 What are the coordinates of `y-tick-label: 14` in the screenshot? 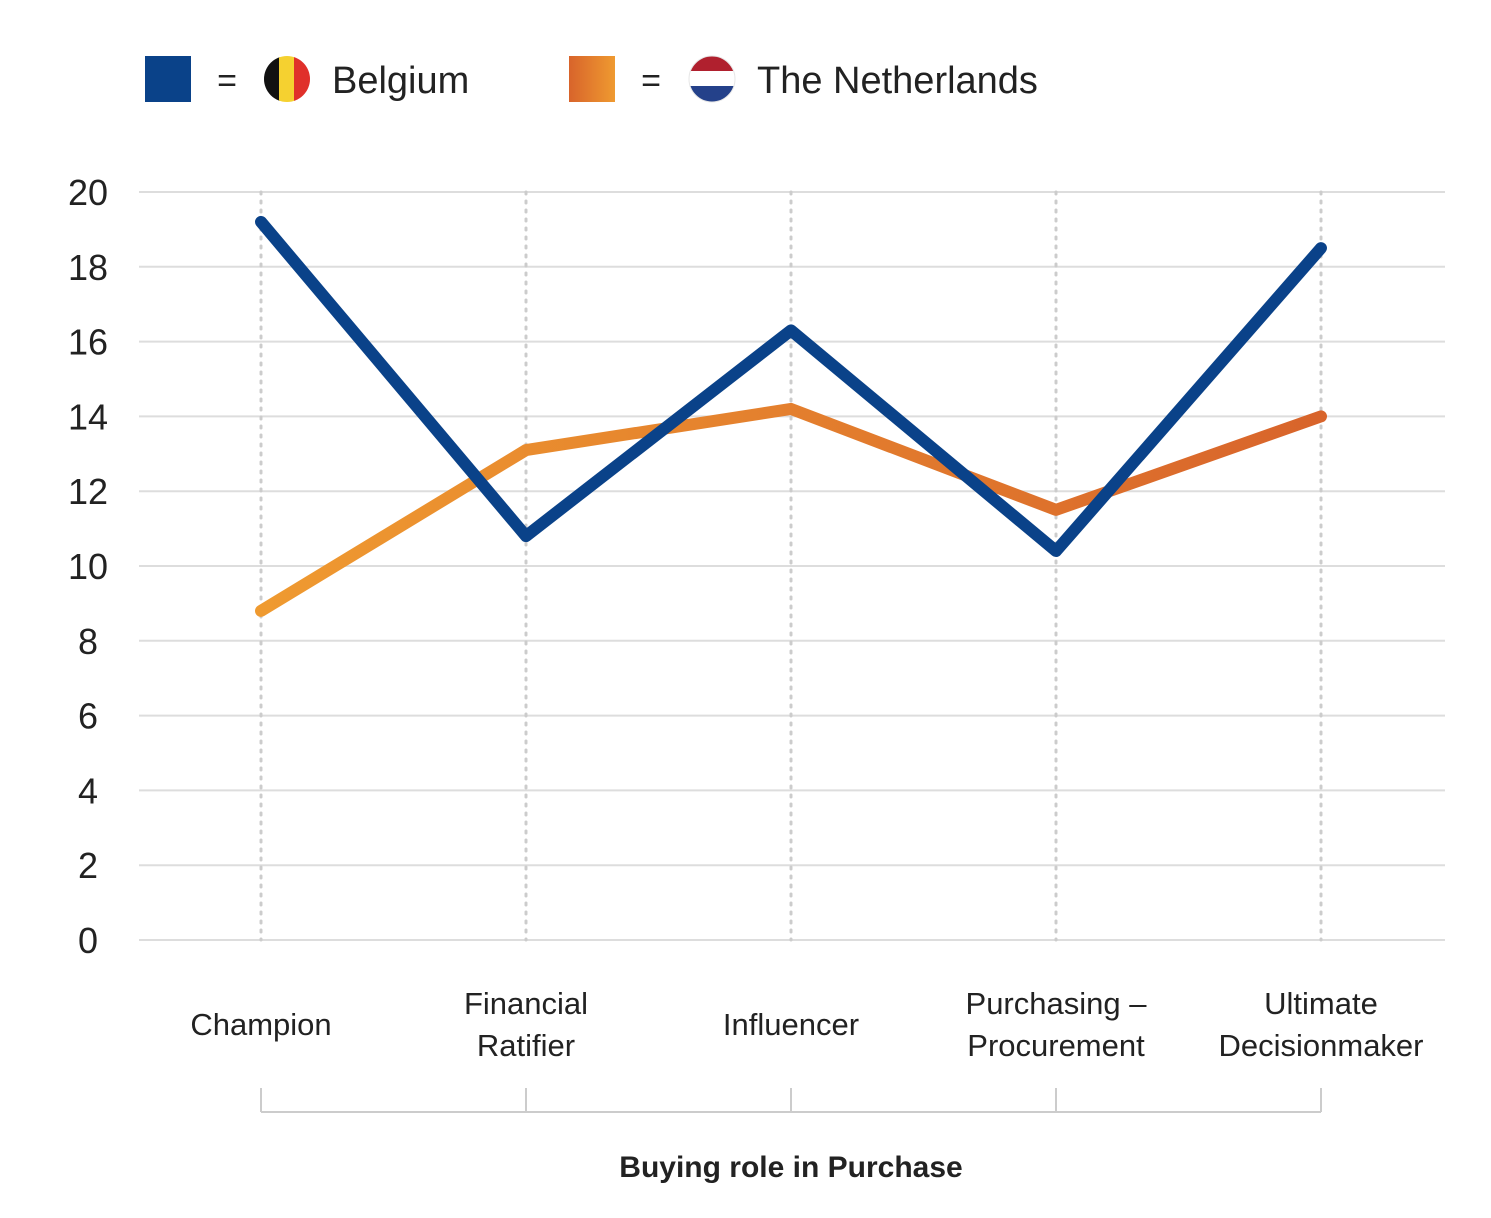 It's located at (88, 416).